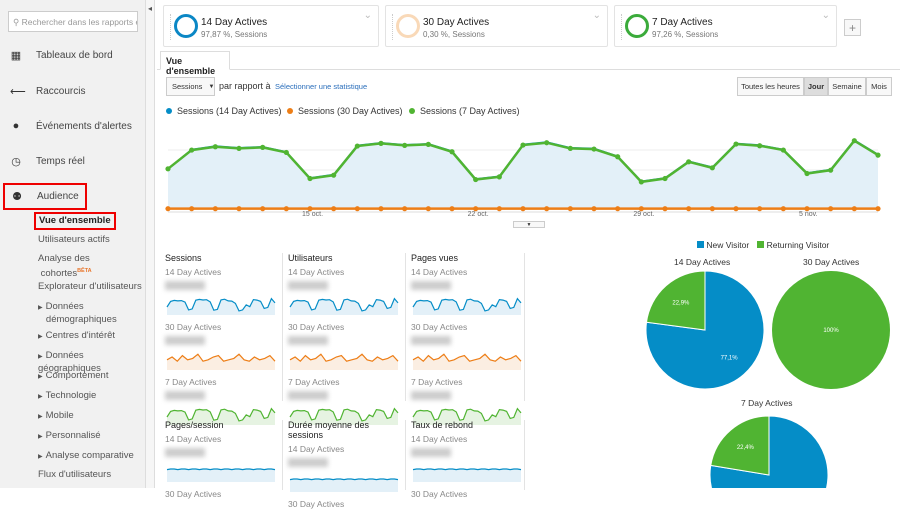  Describe the element at coordinates (86, 456) in the screenshot. I see `sidebar-sub-benchmark: ▶ Analyse comparative` at that location.